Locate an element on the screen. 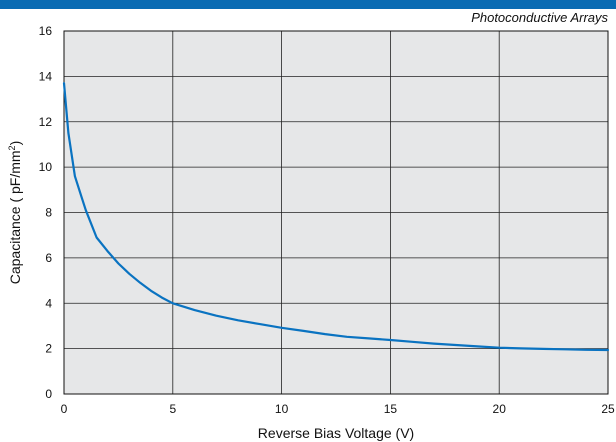  y-tick-label: 2 is located at coordinates (48, 349).